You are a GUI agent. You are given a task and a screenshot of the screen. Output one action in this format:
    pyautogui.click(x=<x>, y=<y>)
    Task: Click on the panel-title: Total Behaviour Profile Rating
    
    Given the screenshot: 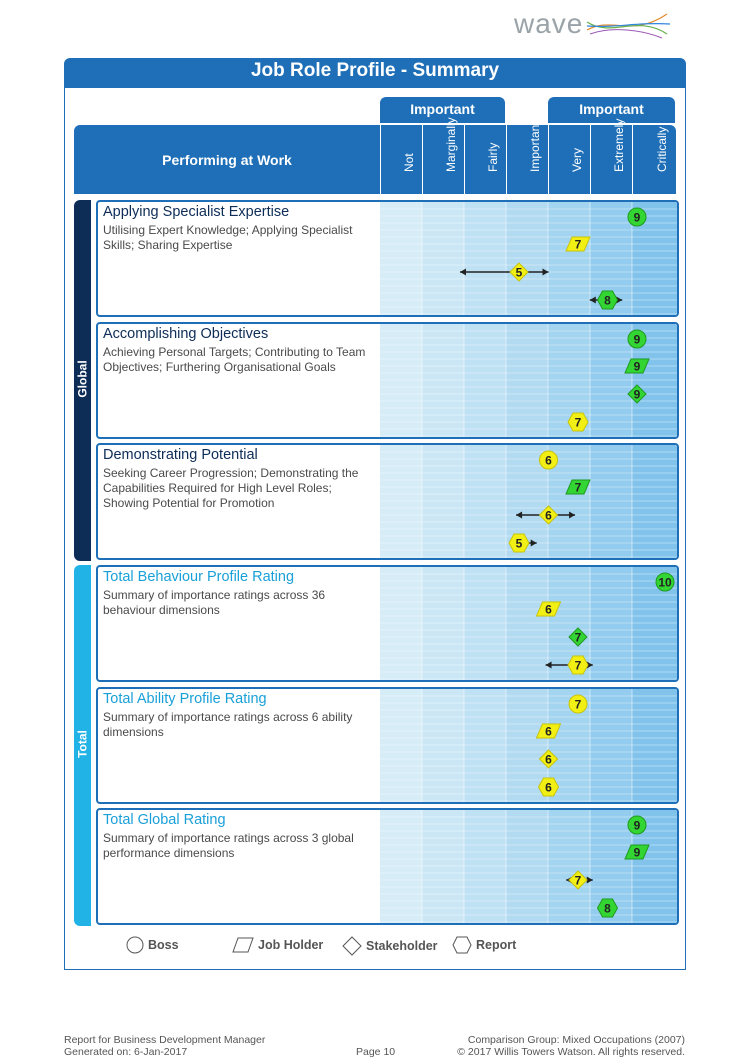 What is the action you would take?
    pyautogui.click(x=199, y=577)
    